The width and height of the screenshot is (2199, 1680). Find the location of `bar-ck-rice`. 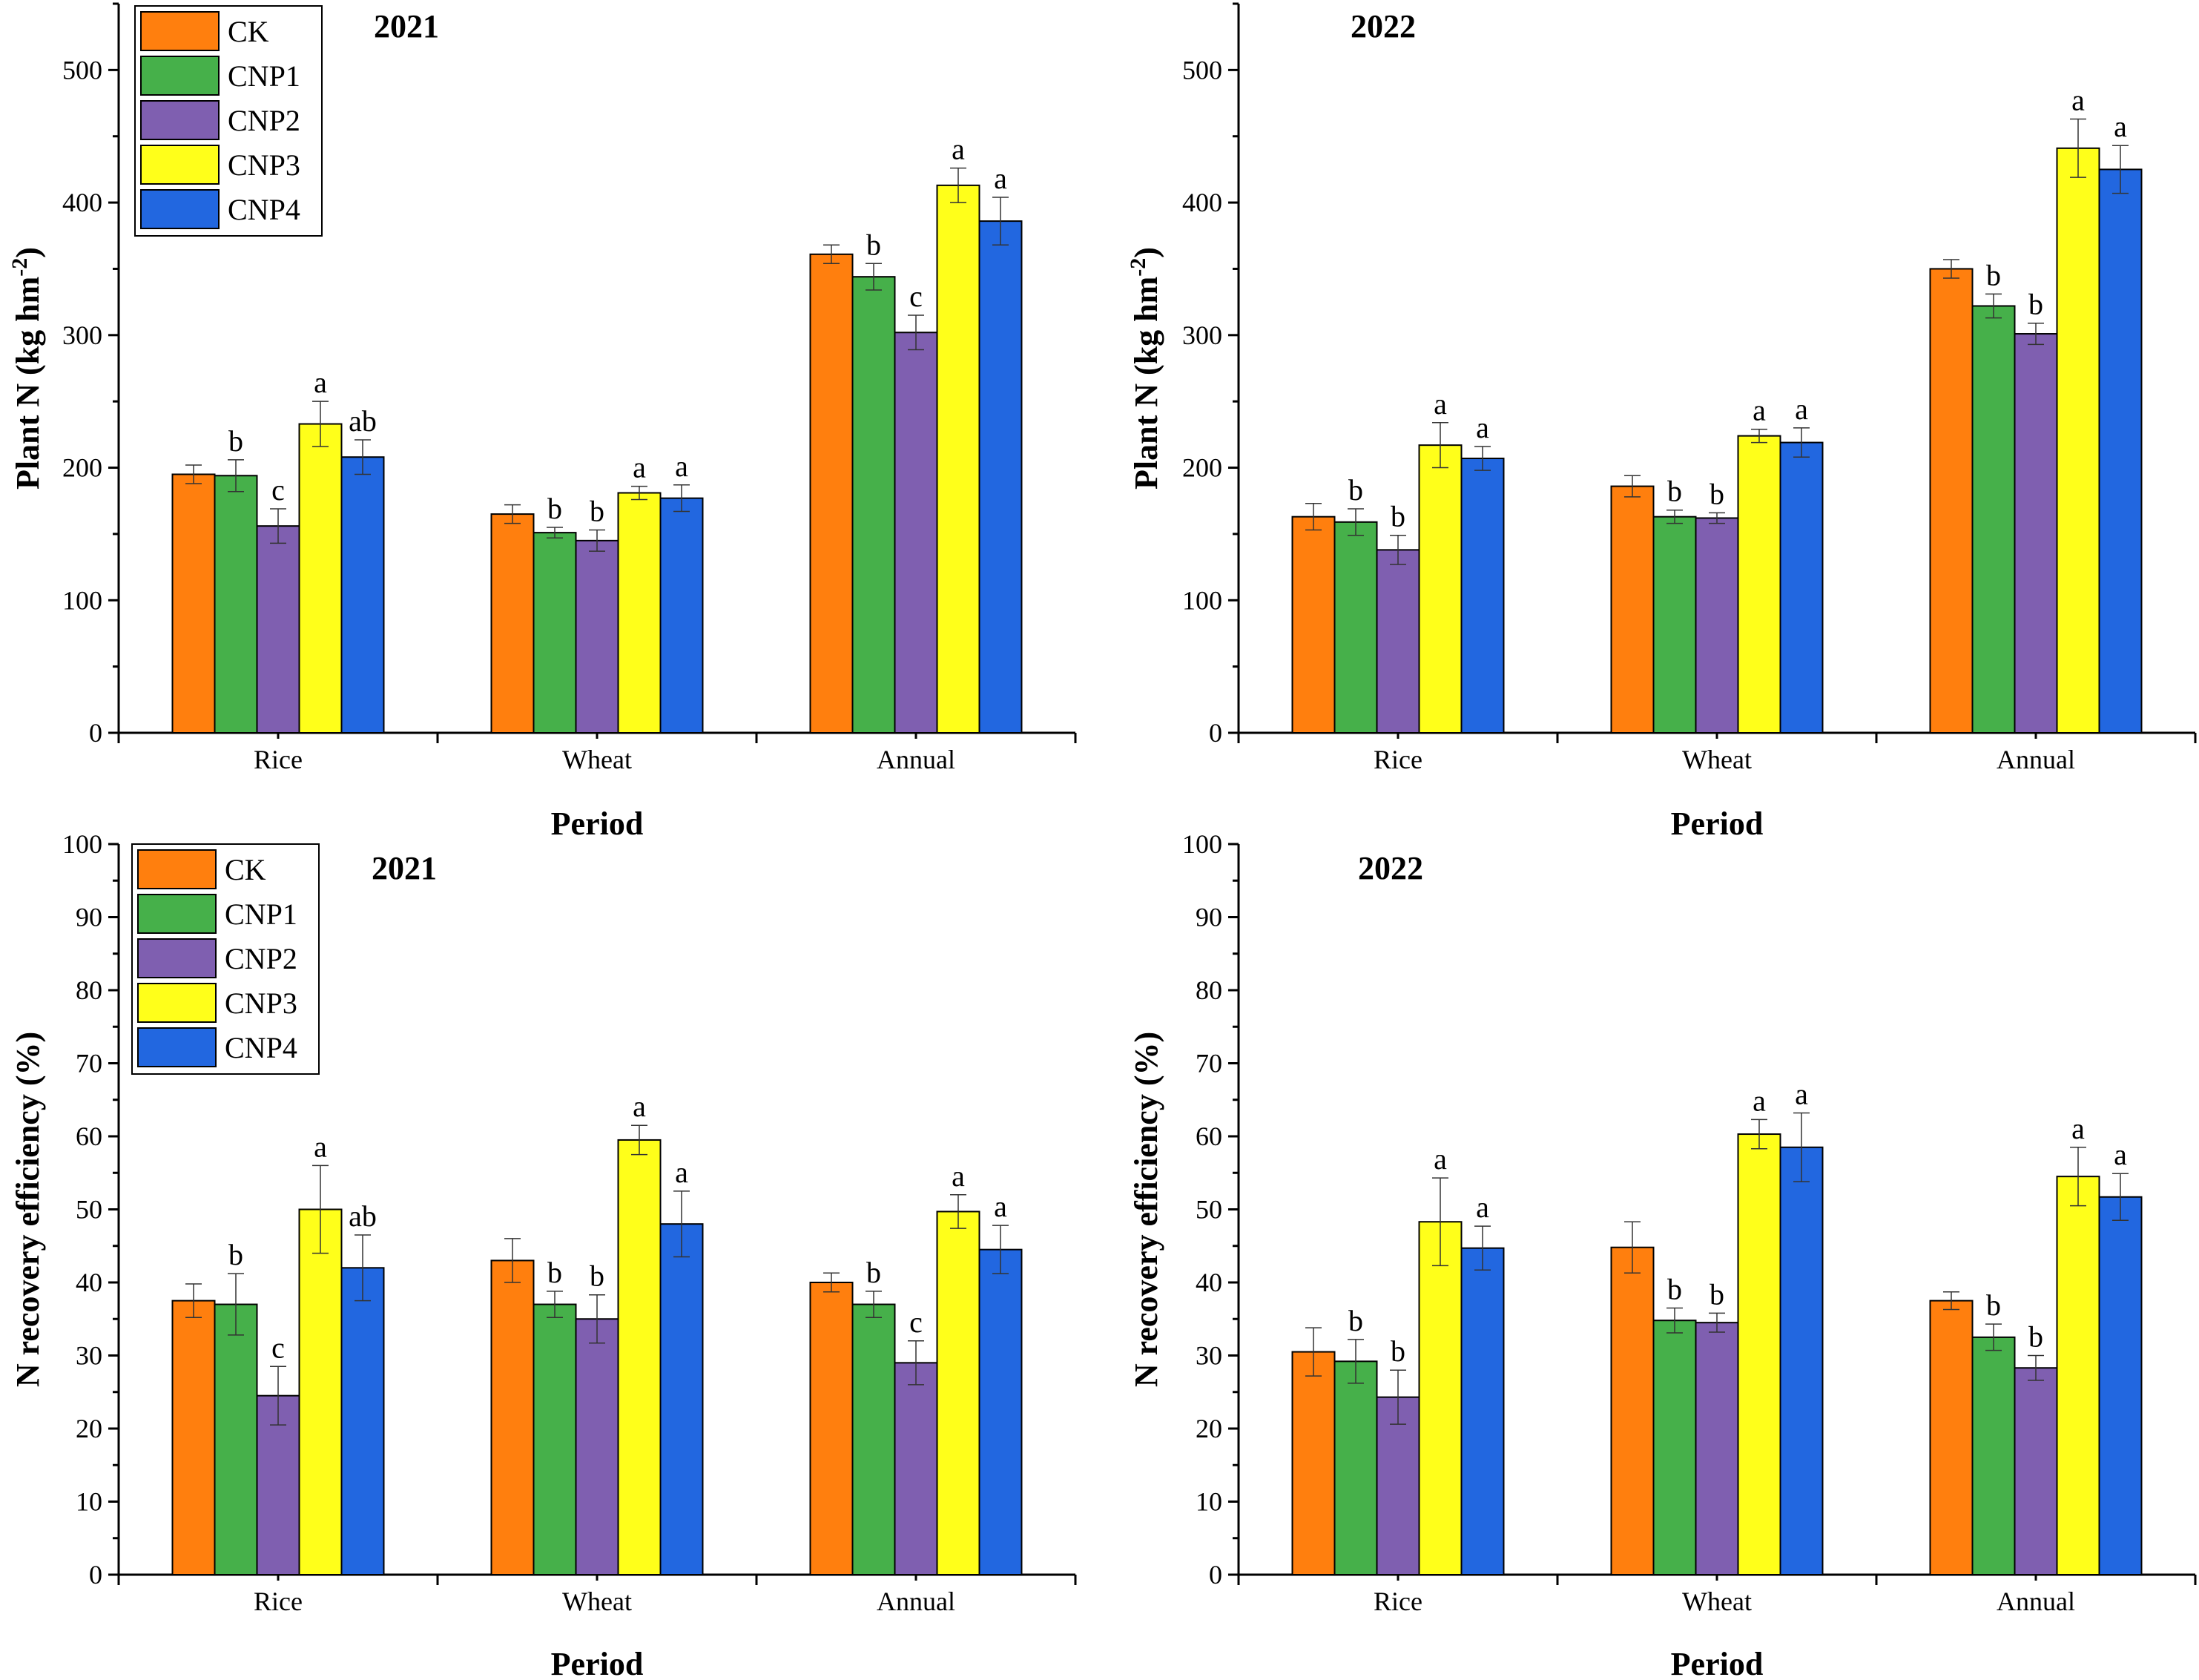

bar-ck-rice is located at coordinates (1314, 624).